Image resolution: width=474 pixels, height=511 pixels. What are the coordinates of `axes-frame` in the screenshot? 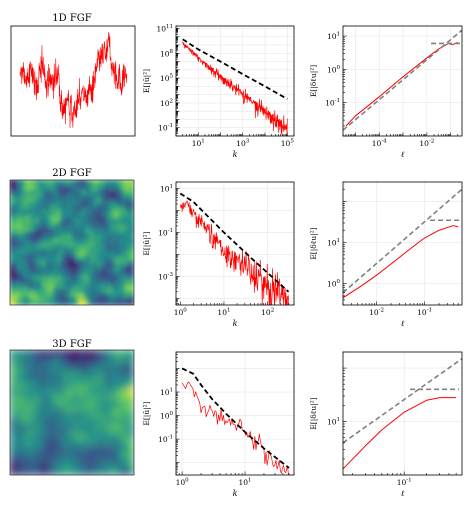 It's located at (402, 243).